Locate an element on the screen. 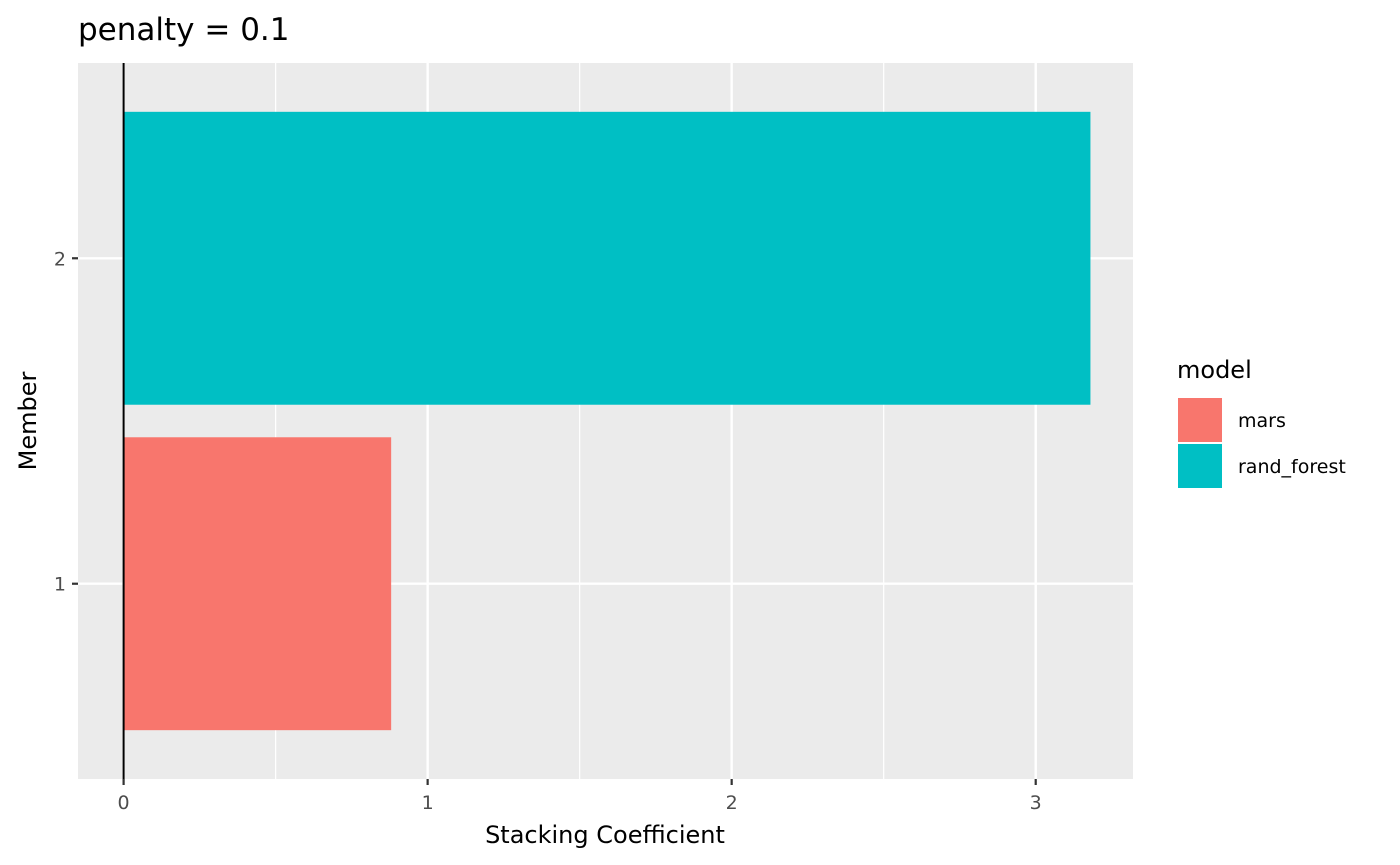  x-tick-label: 3 is located at coordinates (1036, 803).